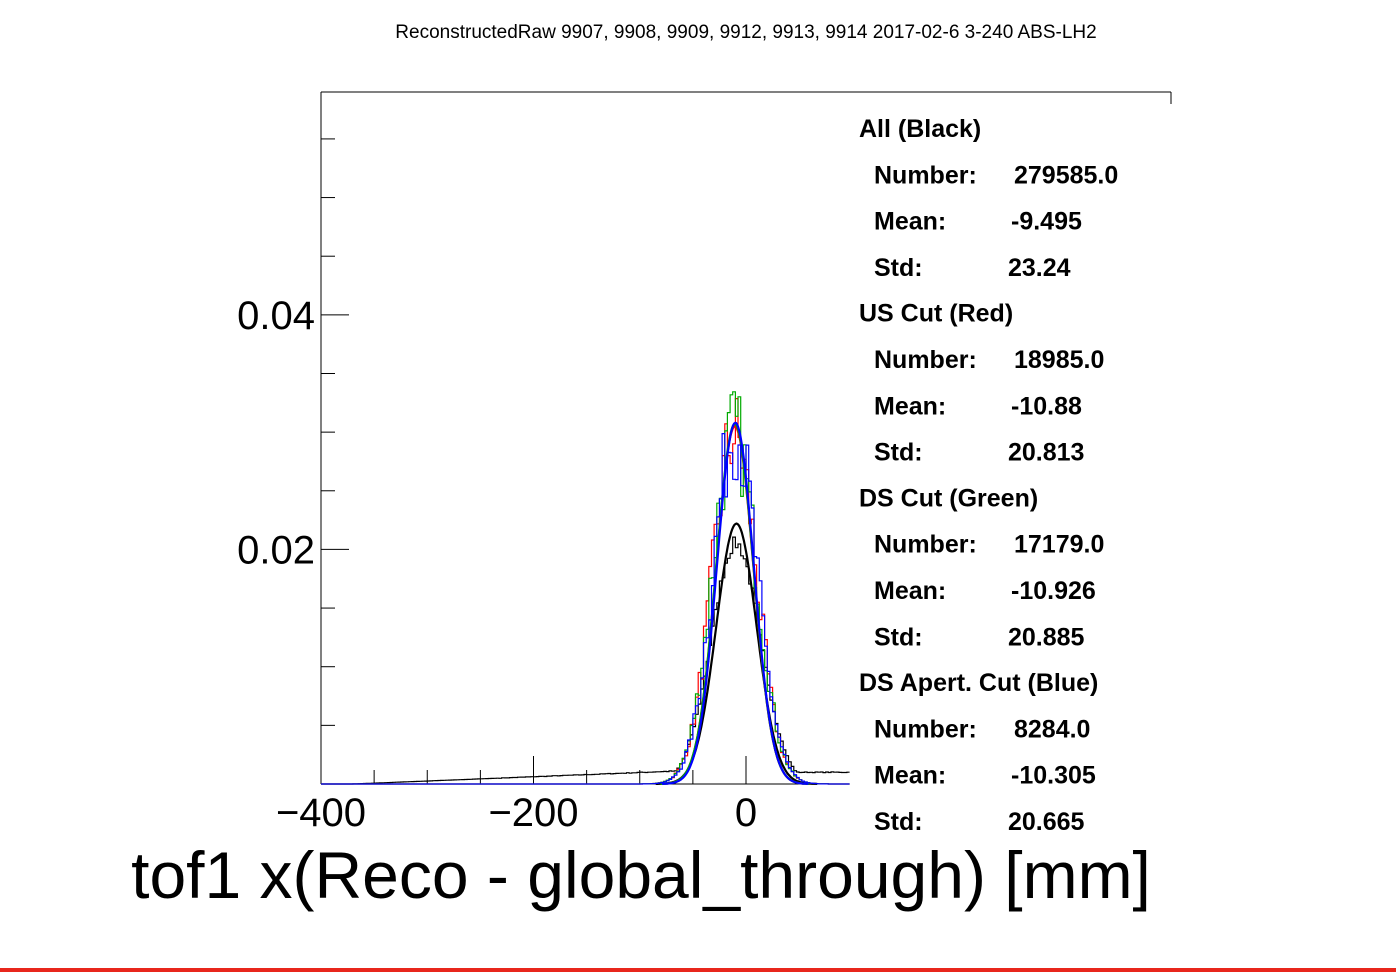 The height and width of the screenshot is (972, 1396). What do you see at coordinates (1039, 268) in the screenshot?
I see `stats-value: 23.24` at bounding box center [1039, 268].